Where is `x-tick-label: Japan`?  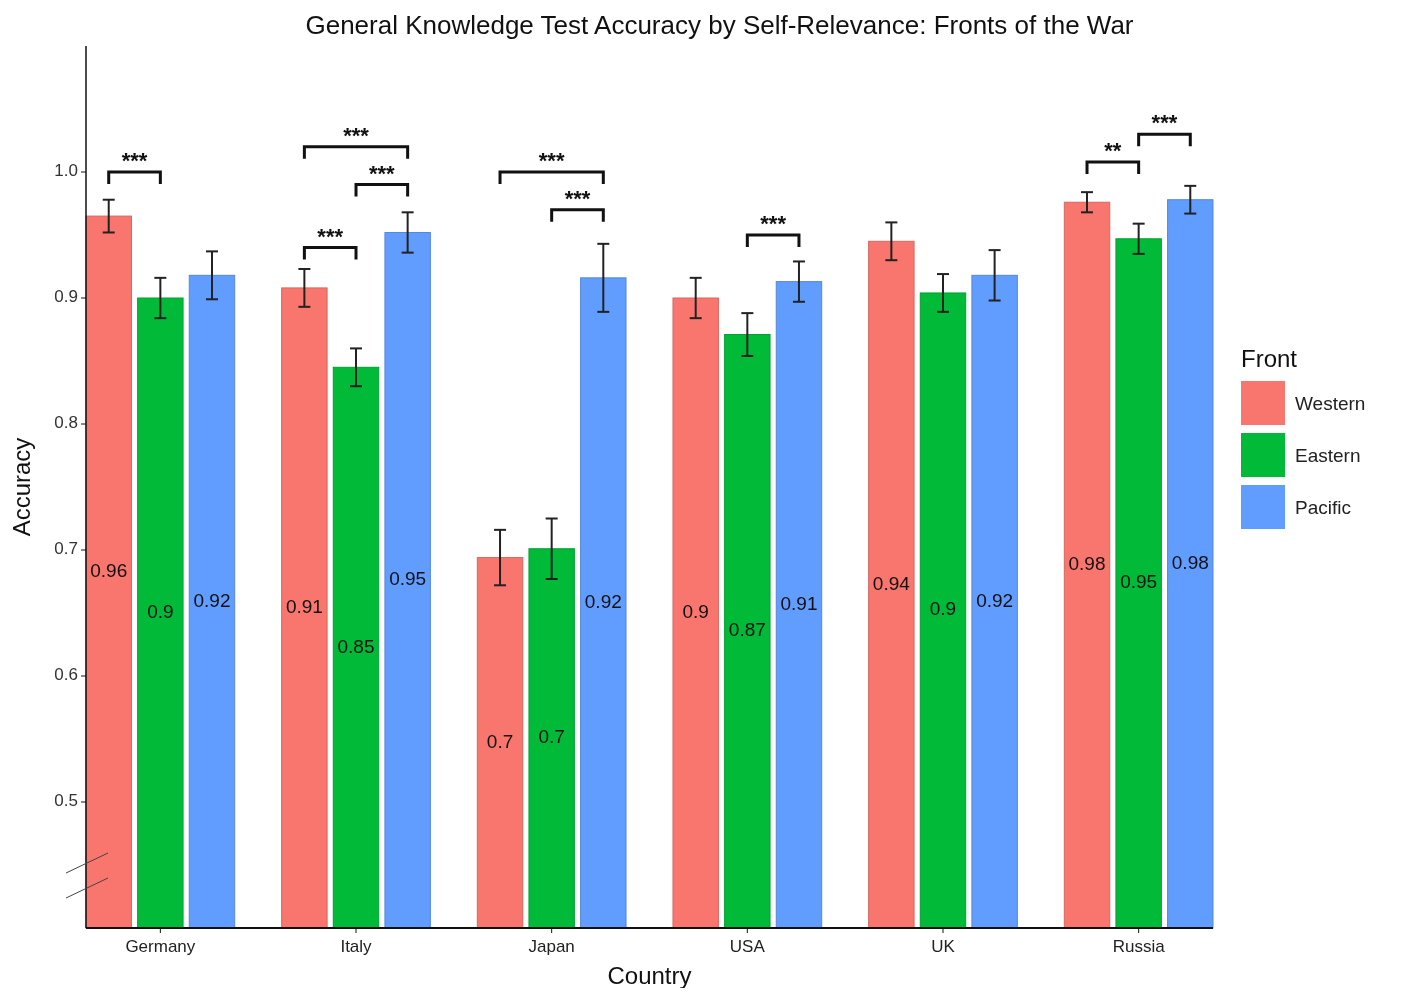
x-tick-label: Japan is located at coordinates (551, 946).